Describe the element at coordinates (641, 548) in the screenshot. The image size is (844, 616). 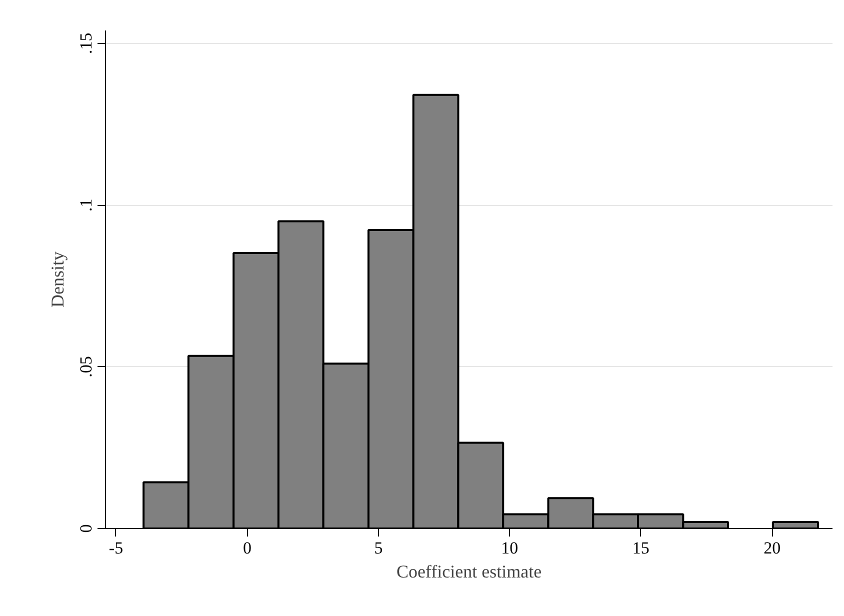
I see `x-tick-label: 15` at that location.